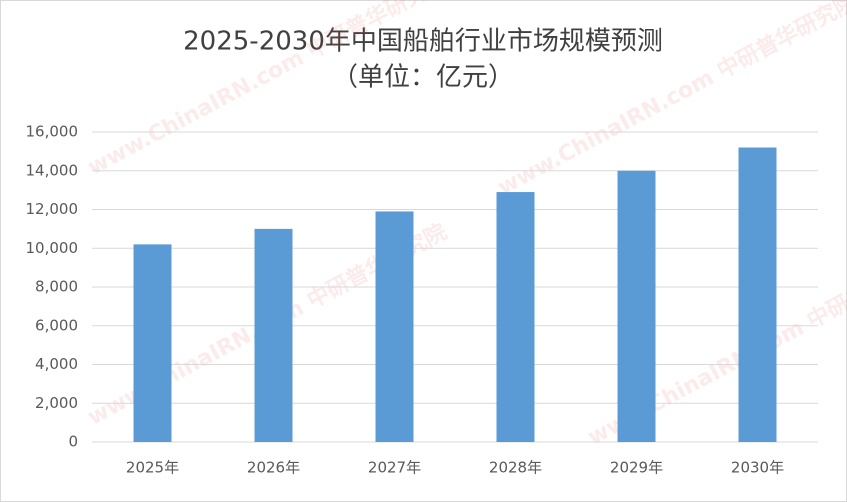  I want to click on y-tick-label: 0, so click(73, 442).